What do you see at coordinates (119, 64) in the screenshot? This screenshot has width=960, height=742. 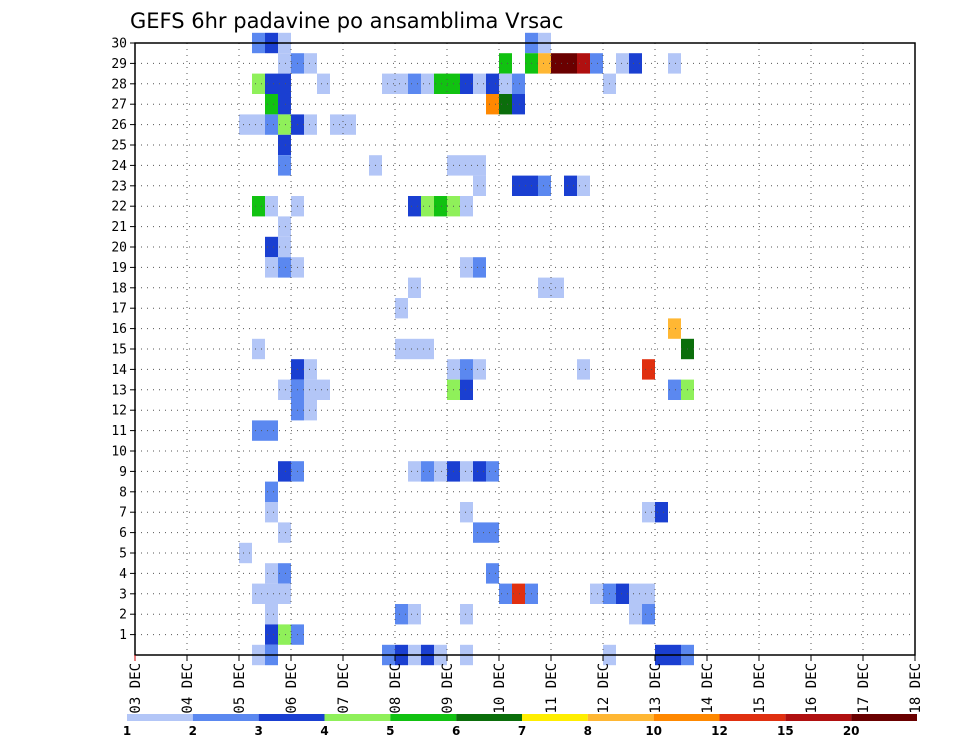 I see `y-tick-label: 29` at bounding box center [119, 64].